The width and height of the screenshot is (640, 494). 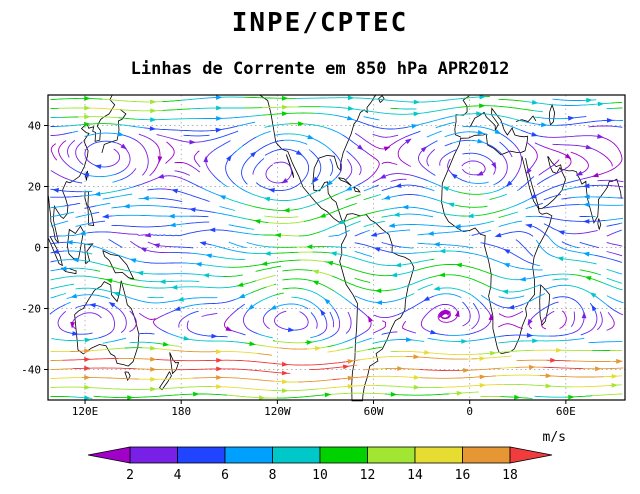 What do you see at coordinates (463, 475) in the screenshot?
I see `colorbar-tick-label: 16` at bounding box center [463, 475].